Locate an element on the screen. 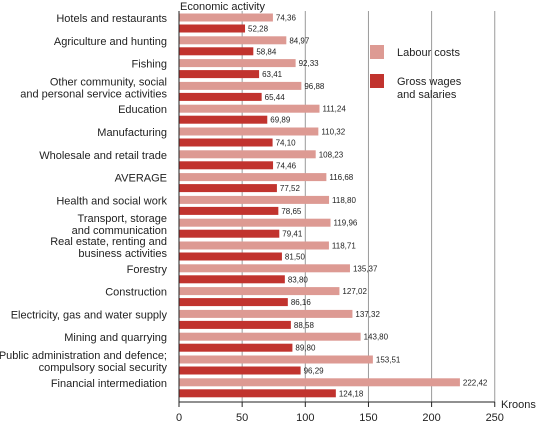  value-label: 78,65 is located at coordinates (291, 211).